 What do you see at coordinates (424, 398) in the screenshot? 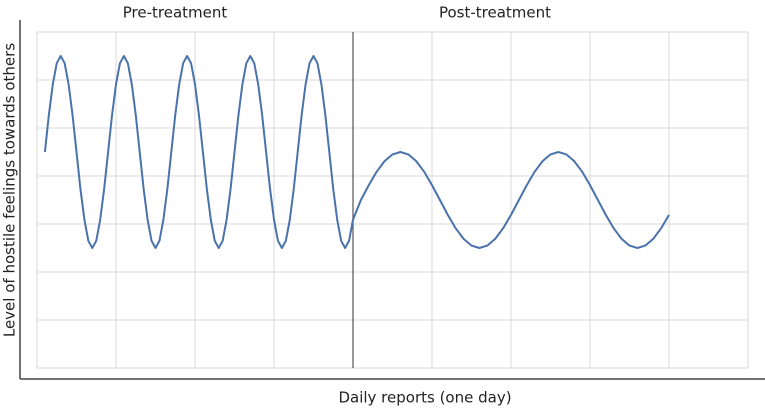
I see `x-axis-label: Daily reports (one day)` at bounding box center [424, 398].